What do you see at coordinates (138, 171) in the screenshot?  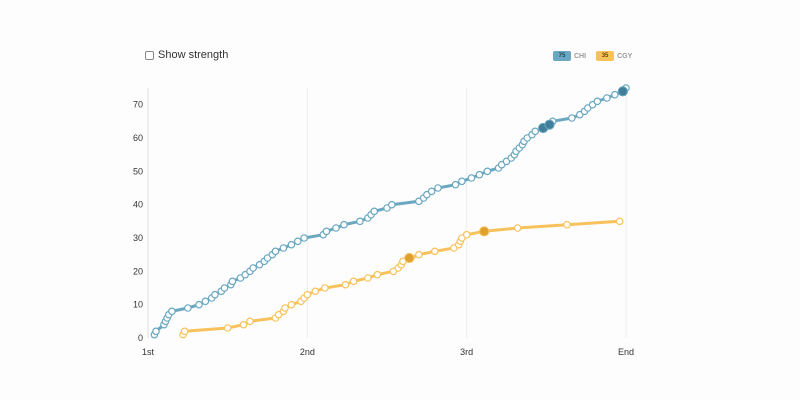 I see `y-tick-label: 50` at bounding box center [138, 171].